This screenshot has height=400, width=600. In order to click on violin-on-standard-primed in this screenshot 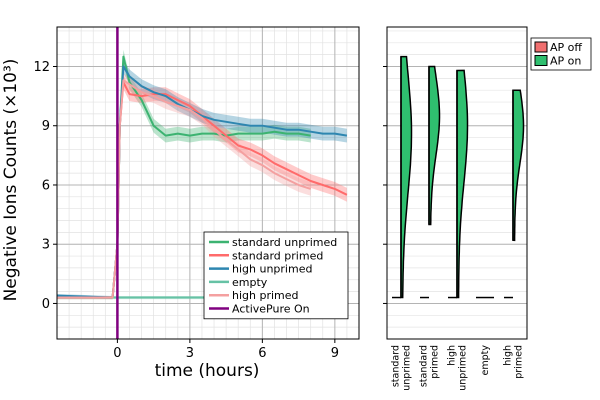, I will do `click(434, 145)`.